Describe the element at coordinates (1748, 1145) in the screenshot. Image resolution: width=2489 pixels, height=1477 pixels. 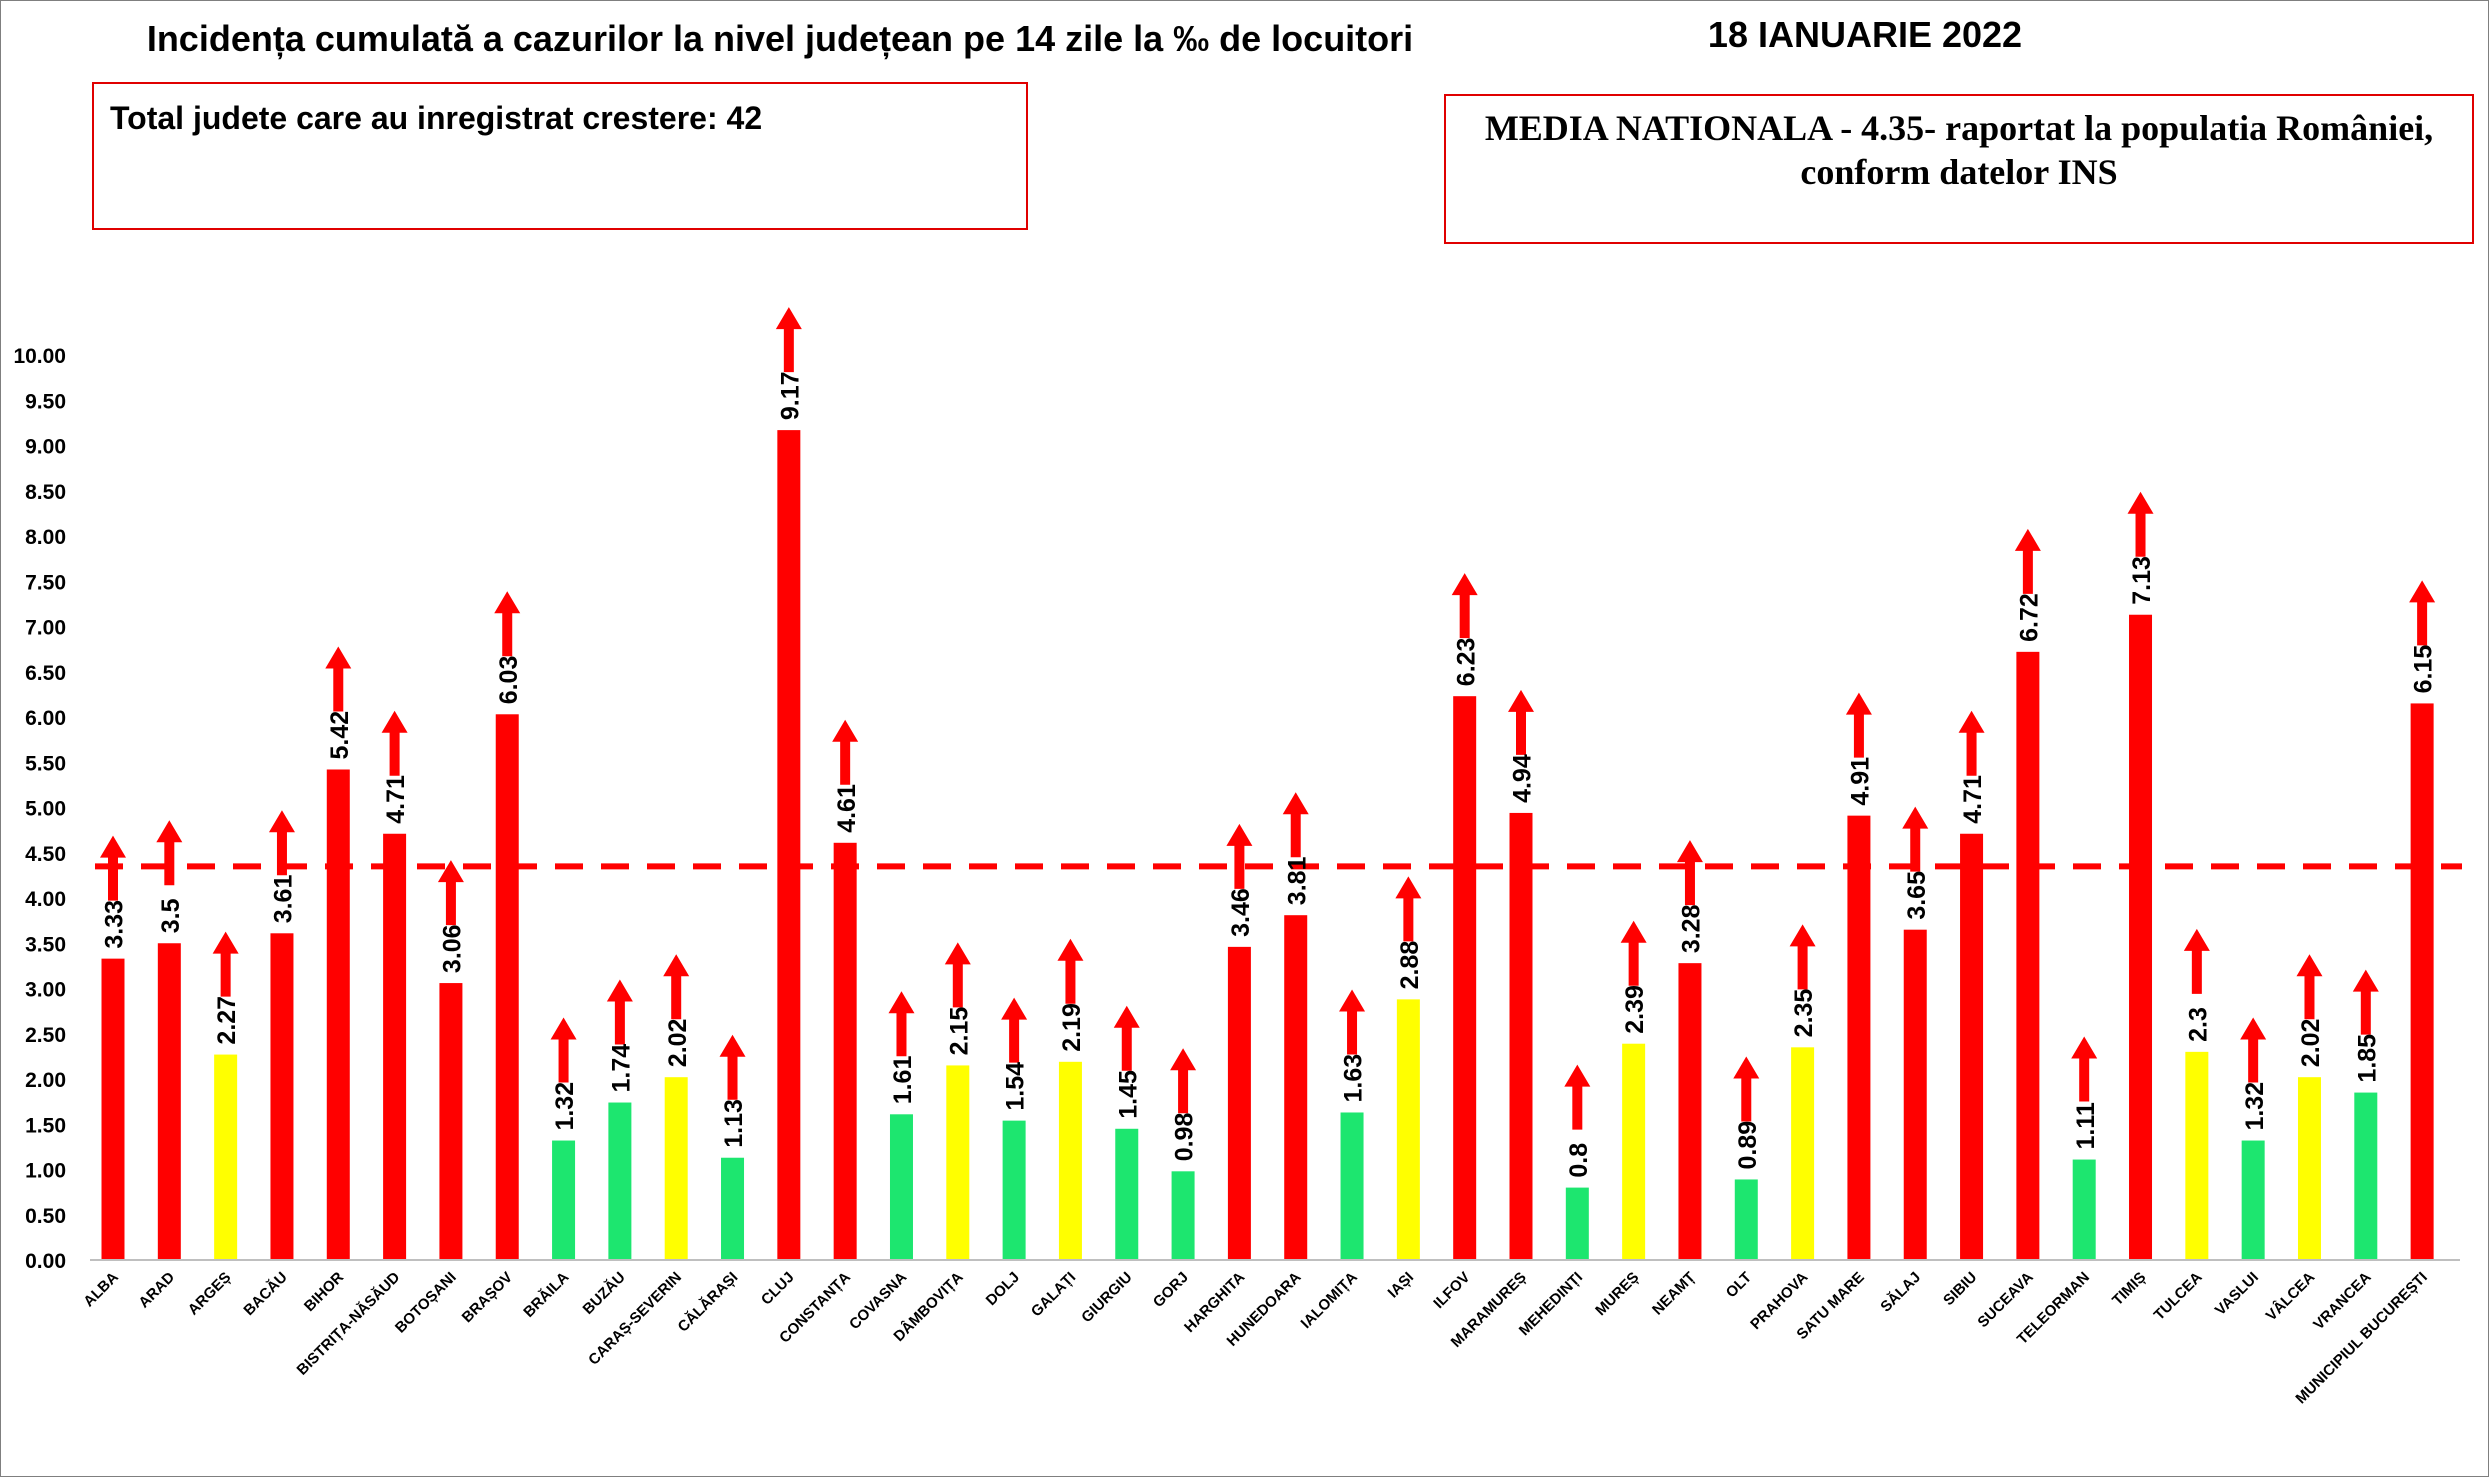
I see `value-label: 0.89` at that location.